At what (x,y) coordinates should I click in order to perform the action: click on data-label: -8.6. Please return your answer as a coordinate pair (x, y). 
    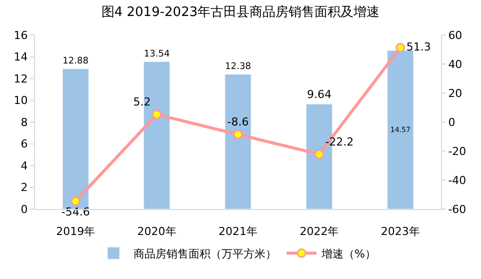
    Looking at the image, I should click on (238, 122).